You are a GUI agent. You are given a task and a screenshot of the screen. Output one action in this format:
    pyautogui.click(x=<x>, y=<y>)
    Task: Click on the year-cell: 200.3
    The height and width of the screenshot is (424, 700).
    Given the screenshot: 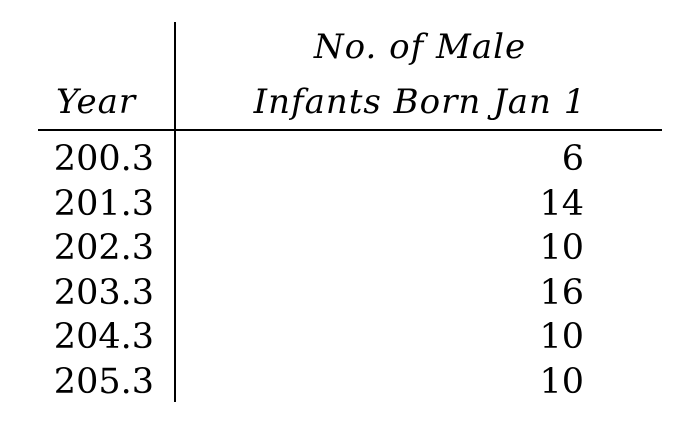 What is the action you would take?
    pyautogui.click(x=103, y=159)
    